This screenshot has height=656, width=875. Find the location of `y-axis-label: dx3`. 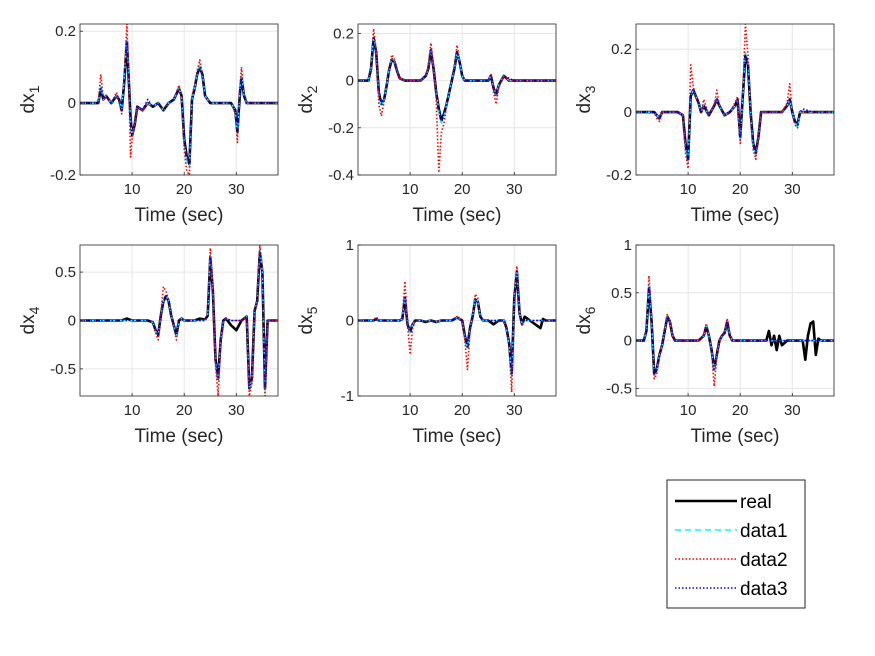

y-axis-label: dx3 is located at coordinates (586, 99).